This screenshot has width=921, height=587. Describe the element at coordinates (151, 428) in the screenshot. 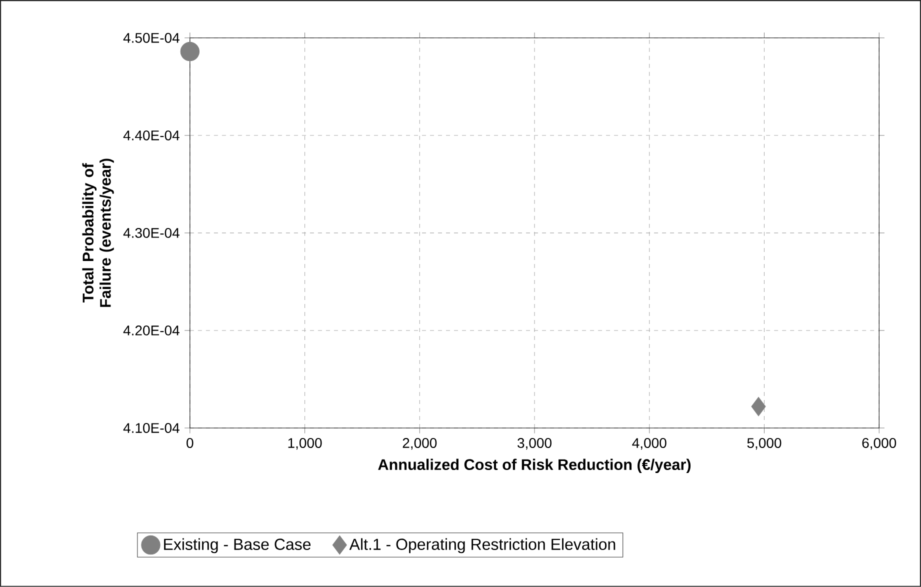

I see `y-tick-label: 4.10E-04` at that location.